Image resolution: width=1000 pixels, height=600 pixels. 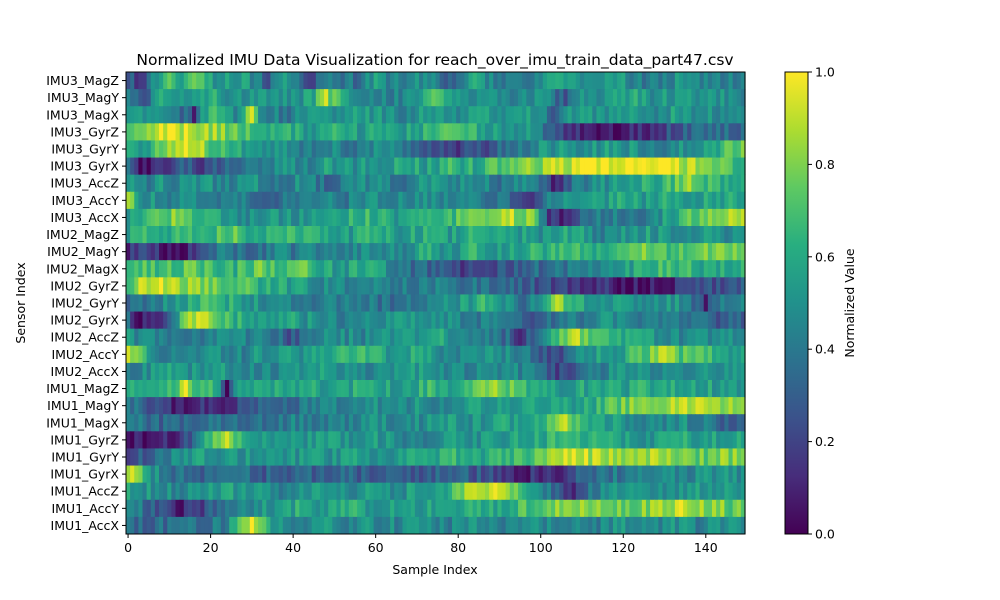 What do you see at coordinates (82, 268) in the screenshot?
I see `y-tick-label: IMU2_MagX` at bounding box center [82, 268].